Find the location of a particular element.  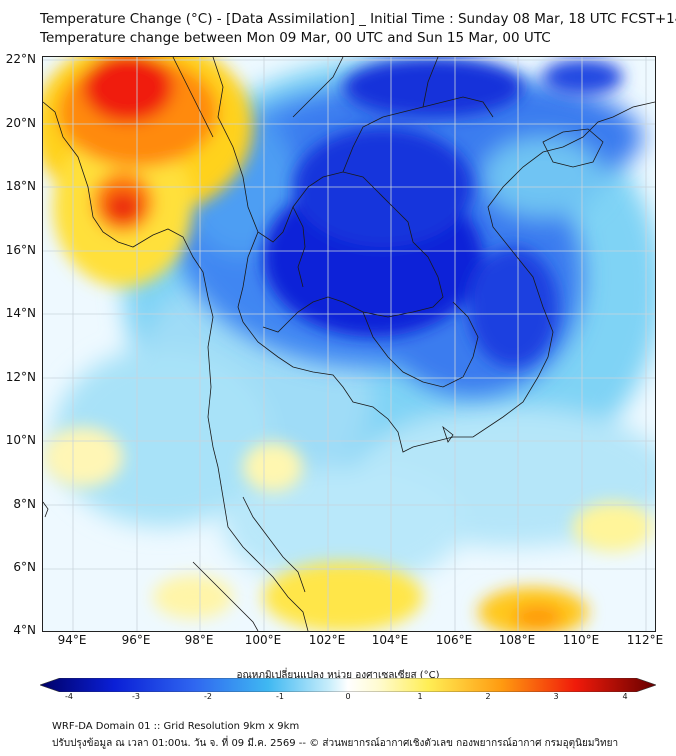

colorbar-tick-4: 4 is located at coordinates (625, 696).